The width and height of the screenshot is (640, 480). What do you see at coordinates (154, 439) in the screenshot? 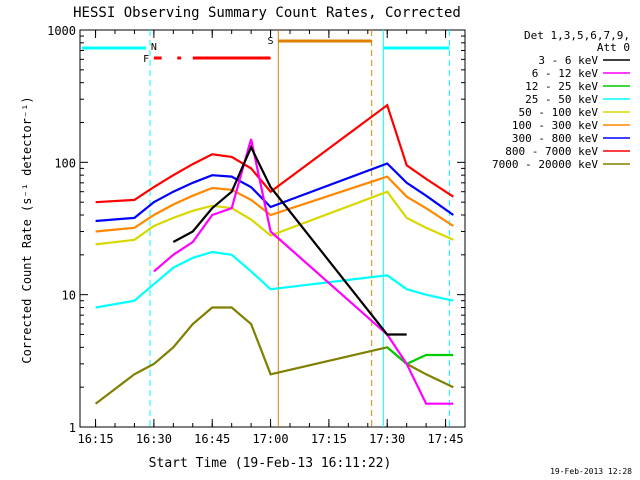
I see `x-tick-label: 16:30` at bounding box center [154, 439].